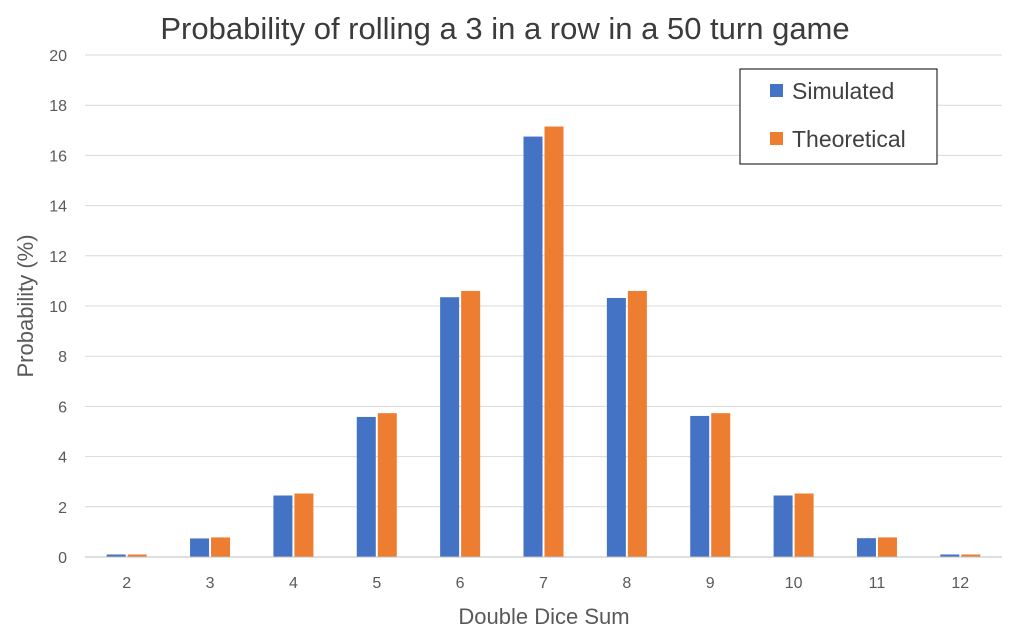  Describe the element at coordinates (843, 91) in the screenshot. I see `legend-label-simulated: Simulated` at that location.